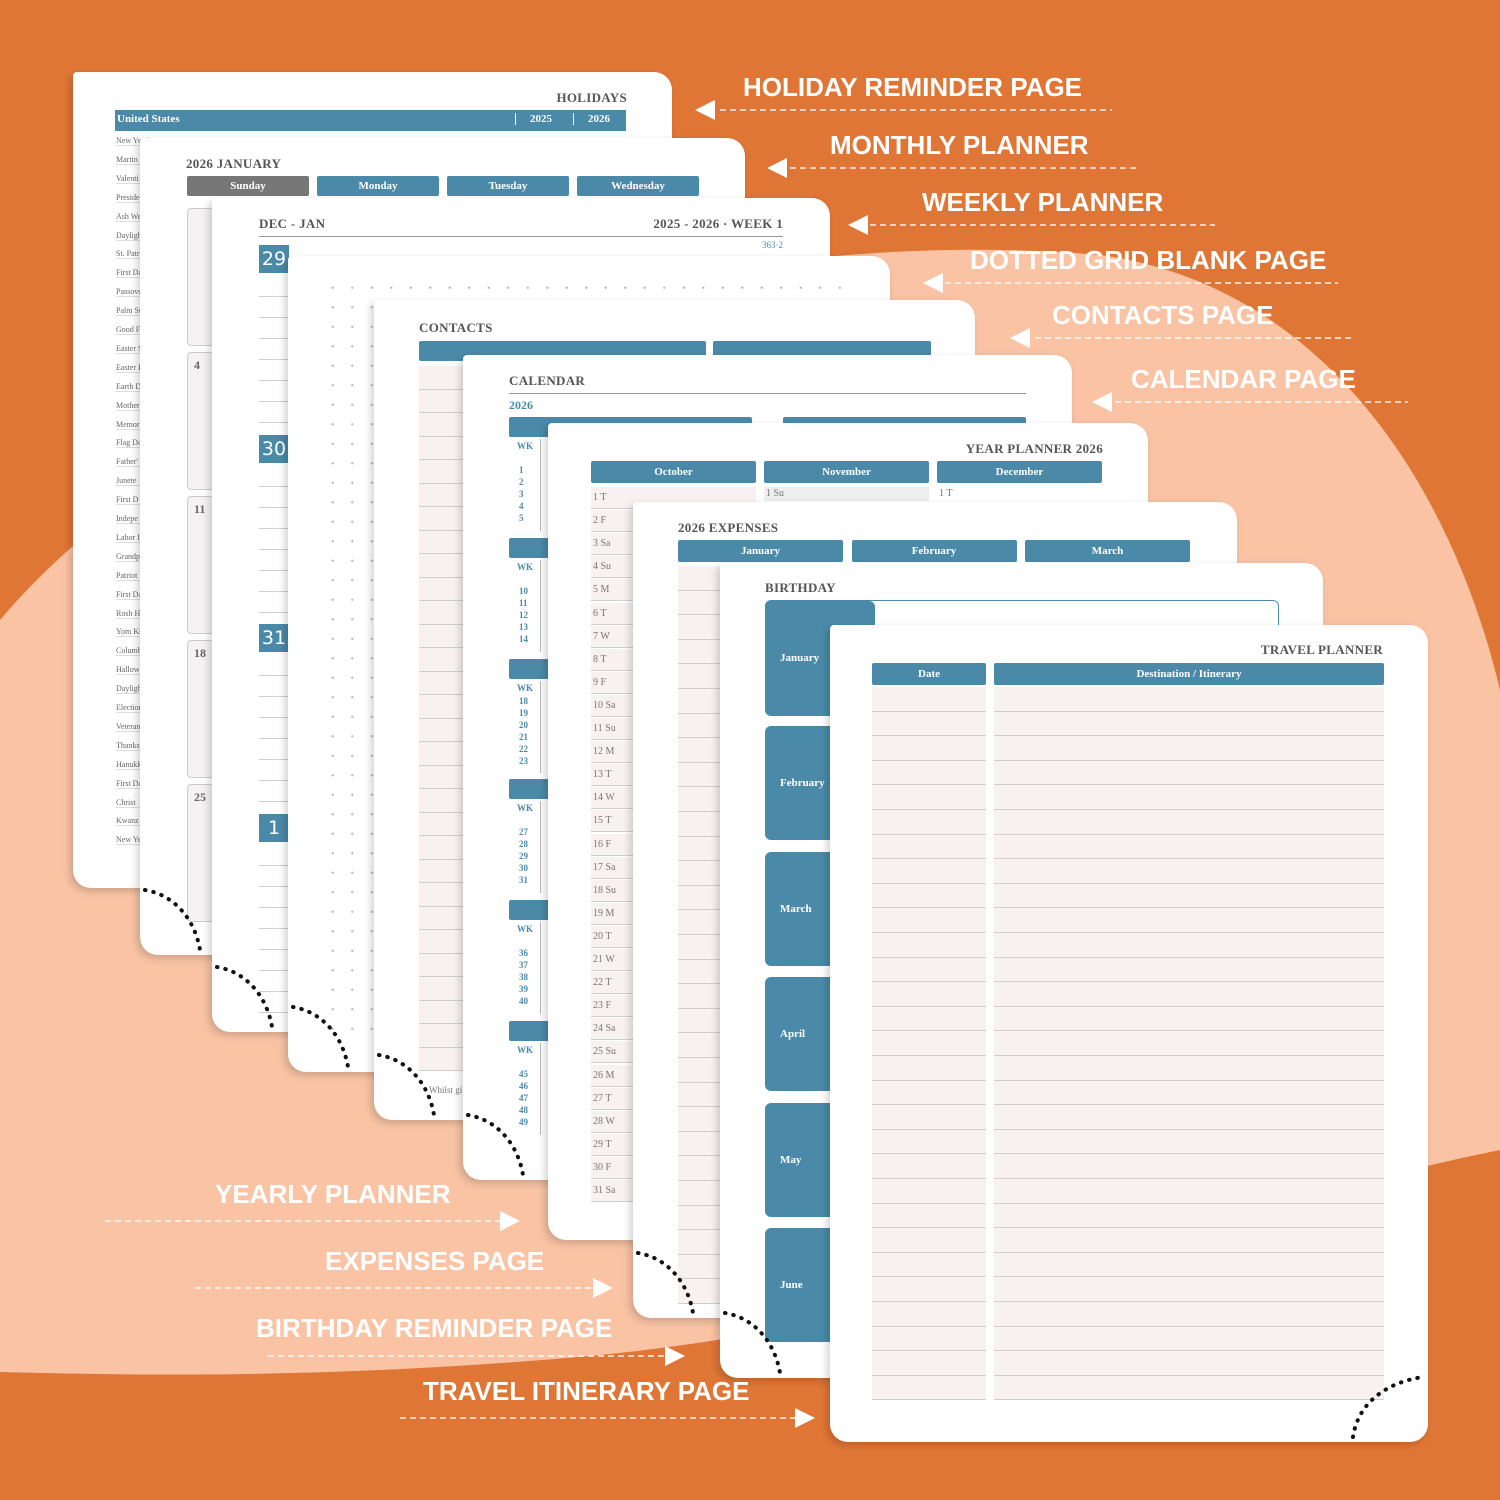 The height and width of the screenshot is (1500, 1500). What do you see at coordinates (333, 1194) in the screenshot?
I see `feature-label: YEARLY PLANNER` at bounding box center [333, 1194].